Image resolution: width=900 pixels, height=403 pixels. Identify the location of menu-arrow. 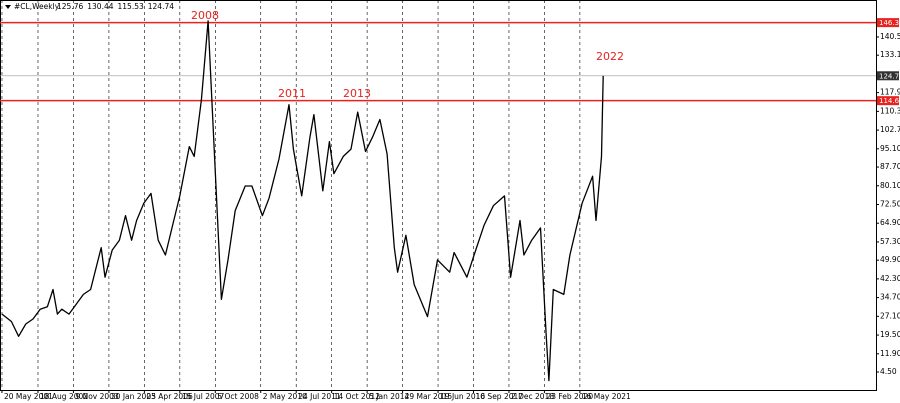
(8, 7).